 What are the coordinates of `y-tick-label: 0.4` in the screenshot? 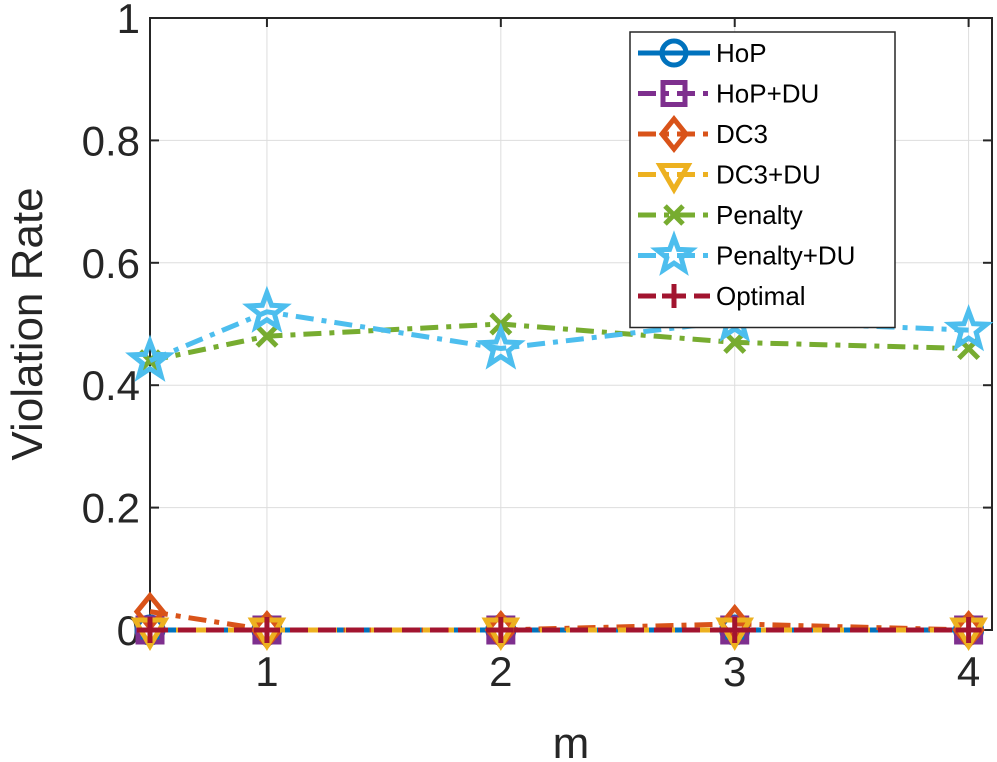 It's located at (111, 385).